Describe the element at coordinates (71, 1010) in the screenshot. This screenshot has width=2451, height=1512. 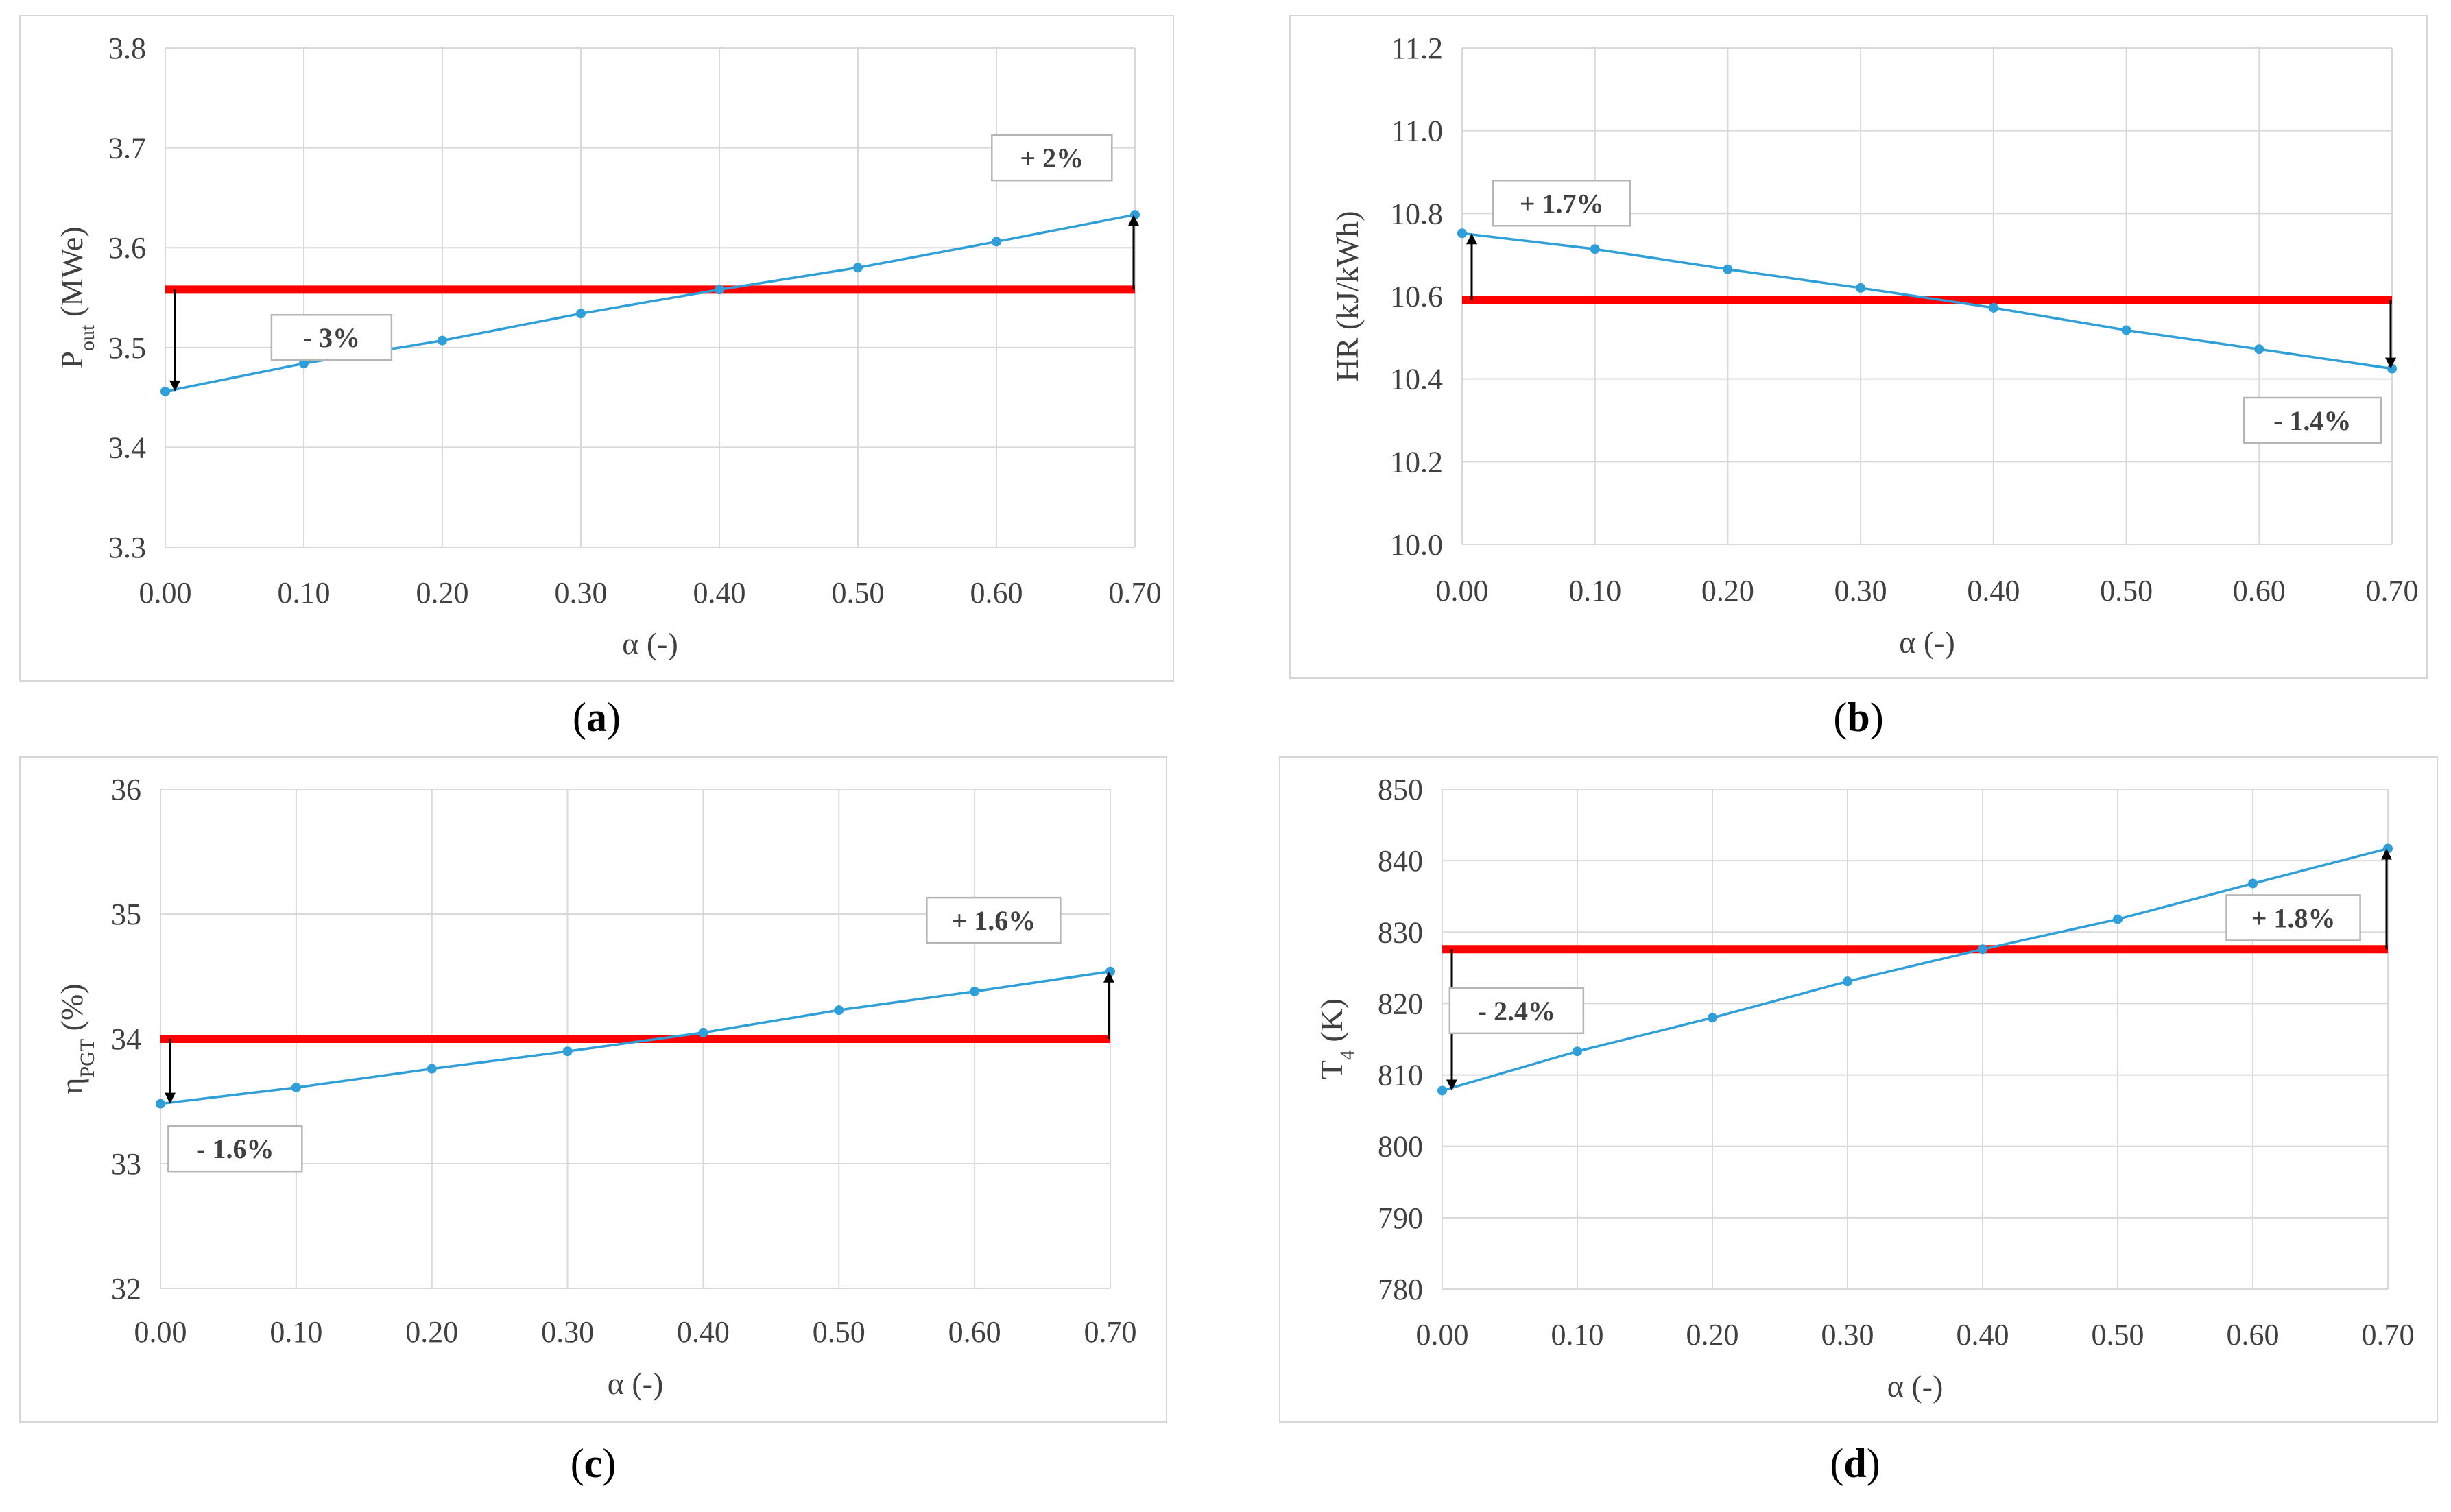
I see `y-axis-label-unit: (%)` at that location.